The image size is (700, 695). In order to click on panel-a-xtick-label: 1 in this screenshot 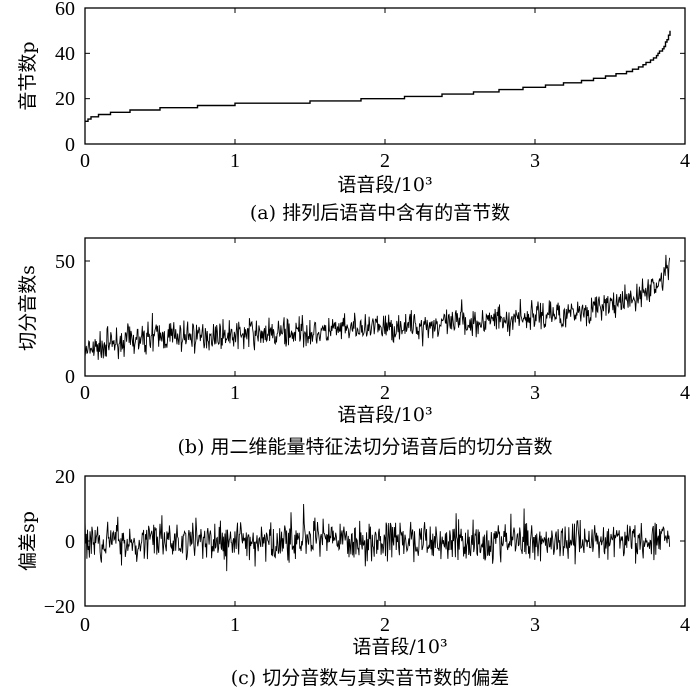, I will do `click(235, 161)`.